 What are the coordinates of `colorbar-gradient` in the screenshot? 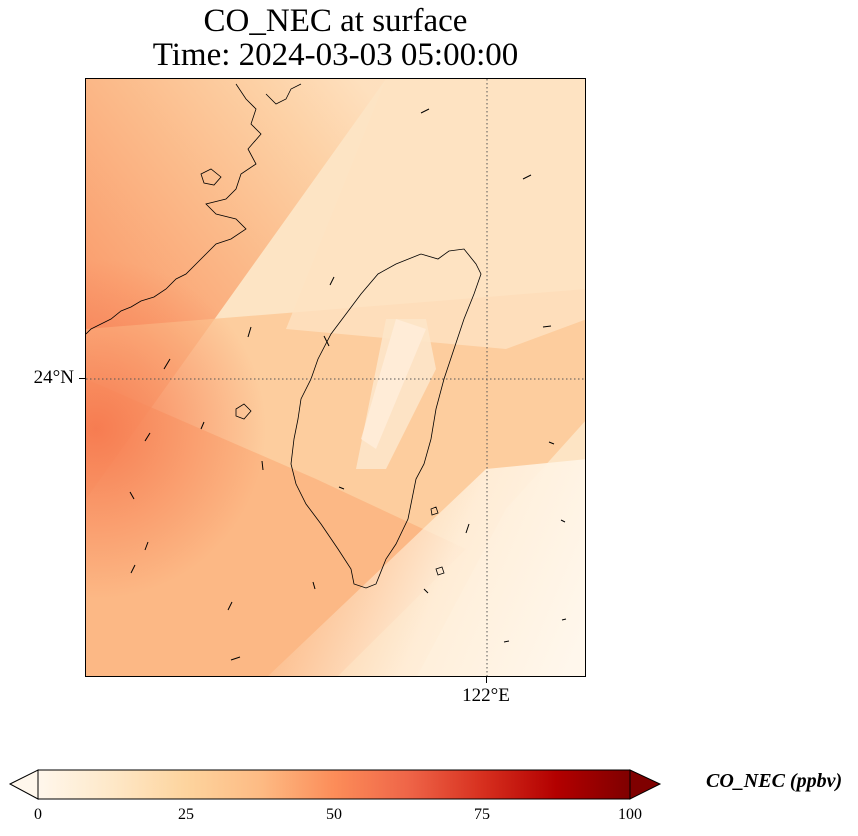 It's located at (334, 784).